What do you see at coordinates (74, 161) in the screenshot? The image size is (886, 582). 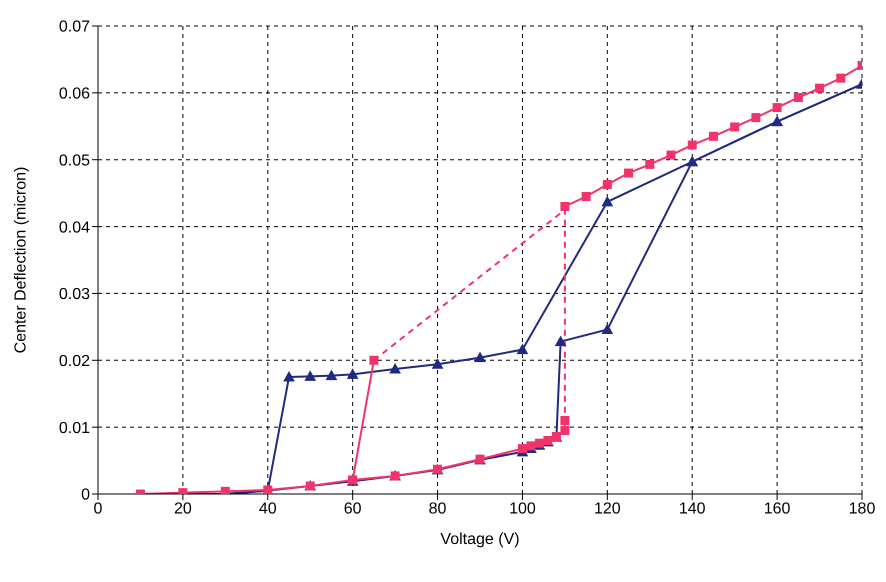 I see `y-tick-label: 0.05` at bounding box center [74, 161].